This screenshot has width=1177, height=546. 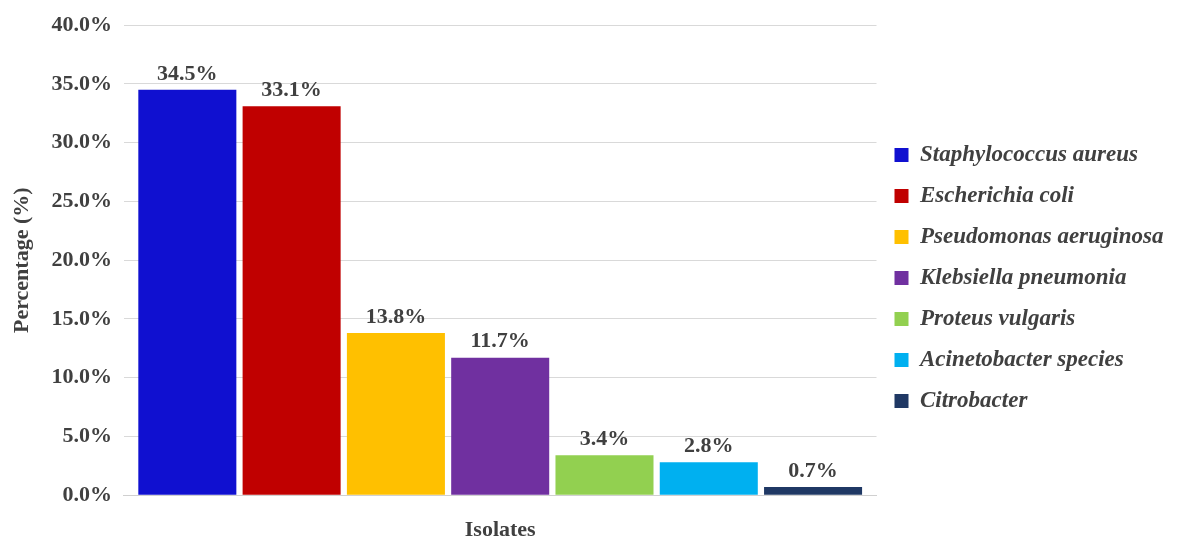 I want to click on y-tick-label: 10.0%, so click(x=81, y=376).